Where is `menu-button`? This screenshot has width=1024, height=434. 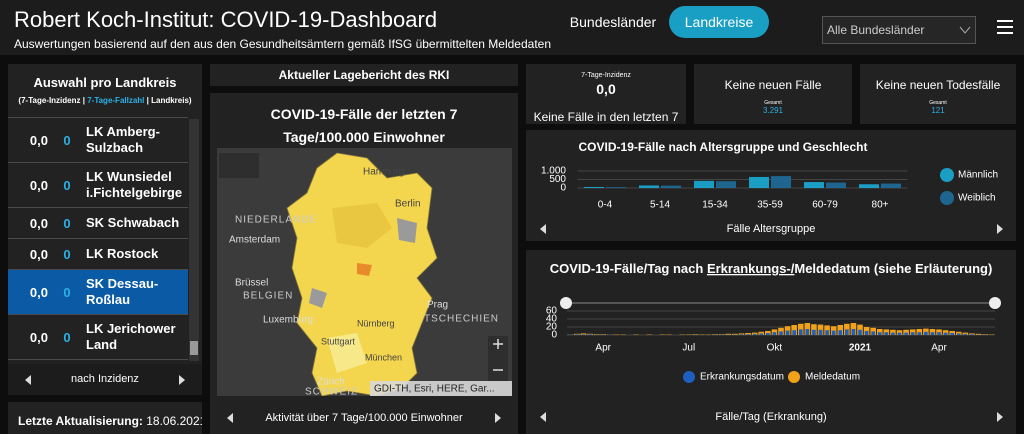
menu-button is located at coordinates (1005, 27).